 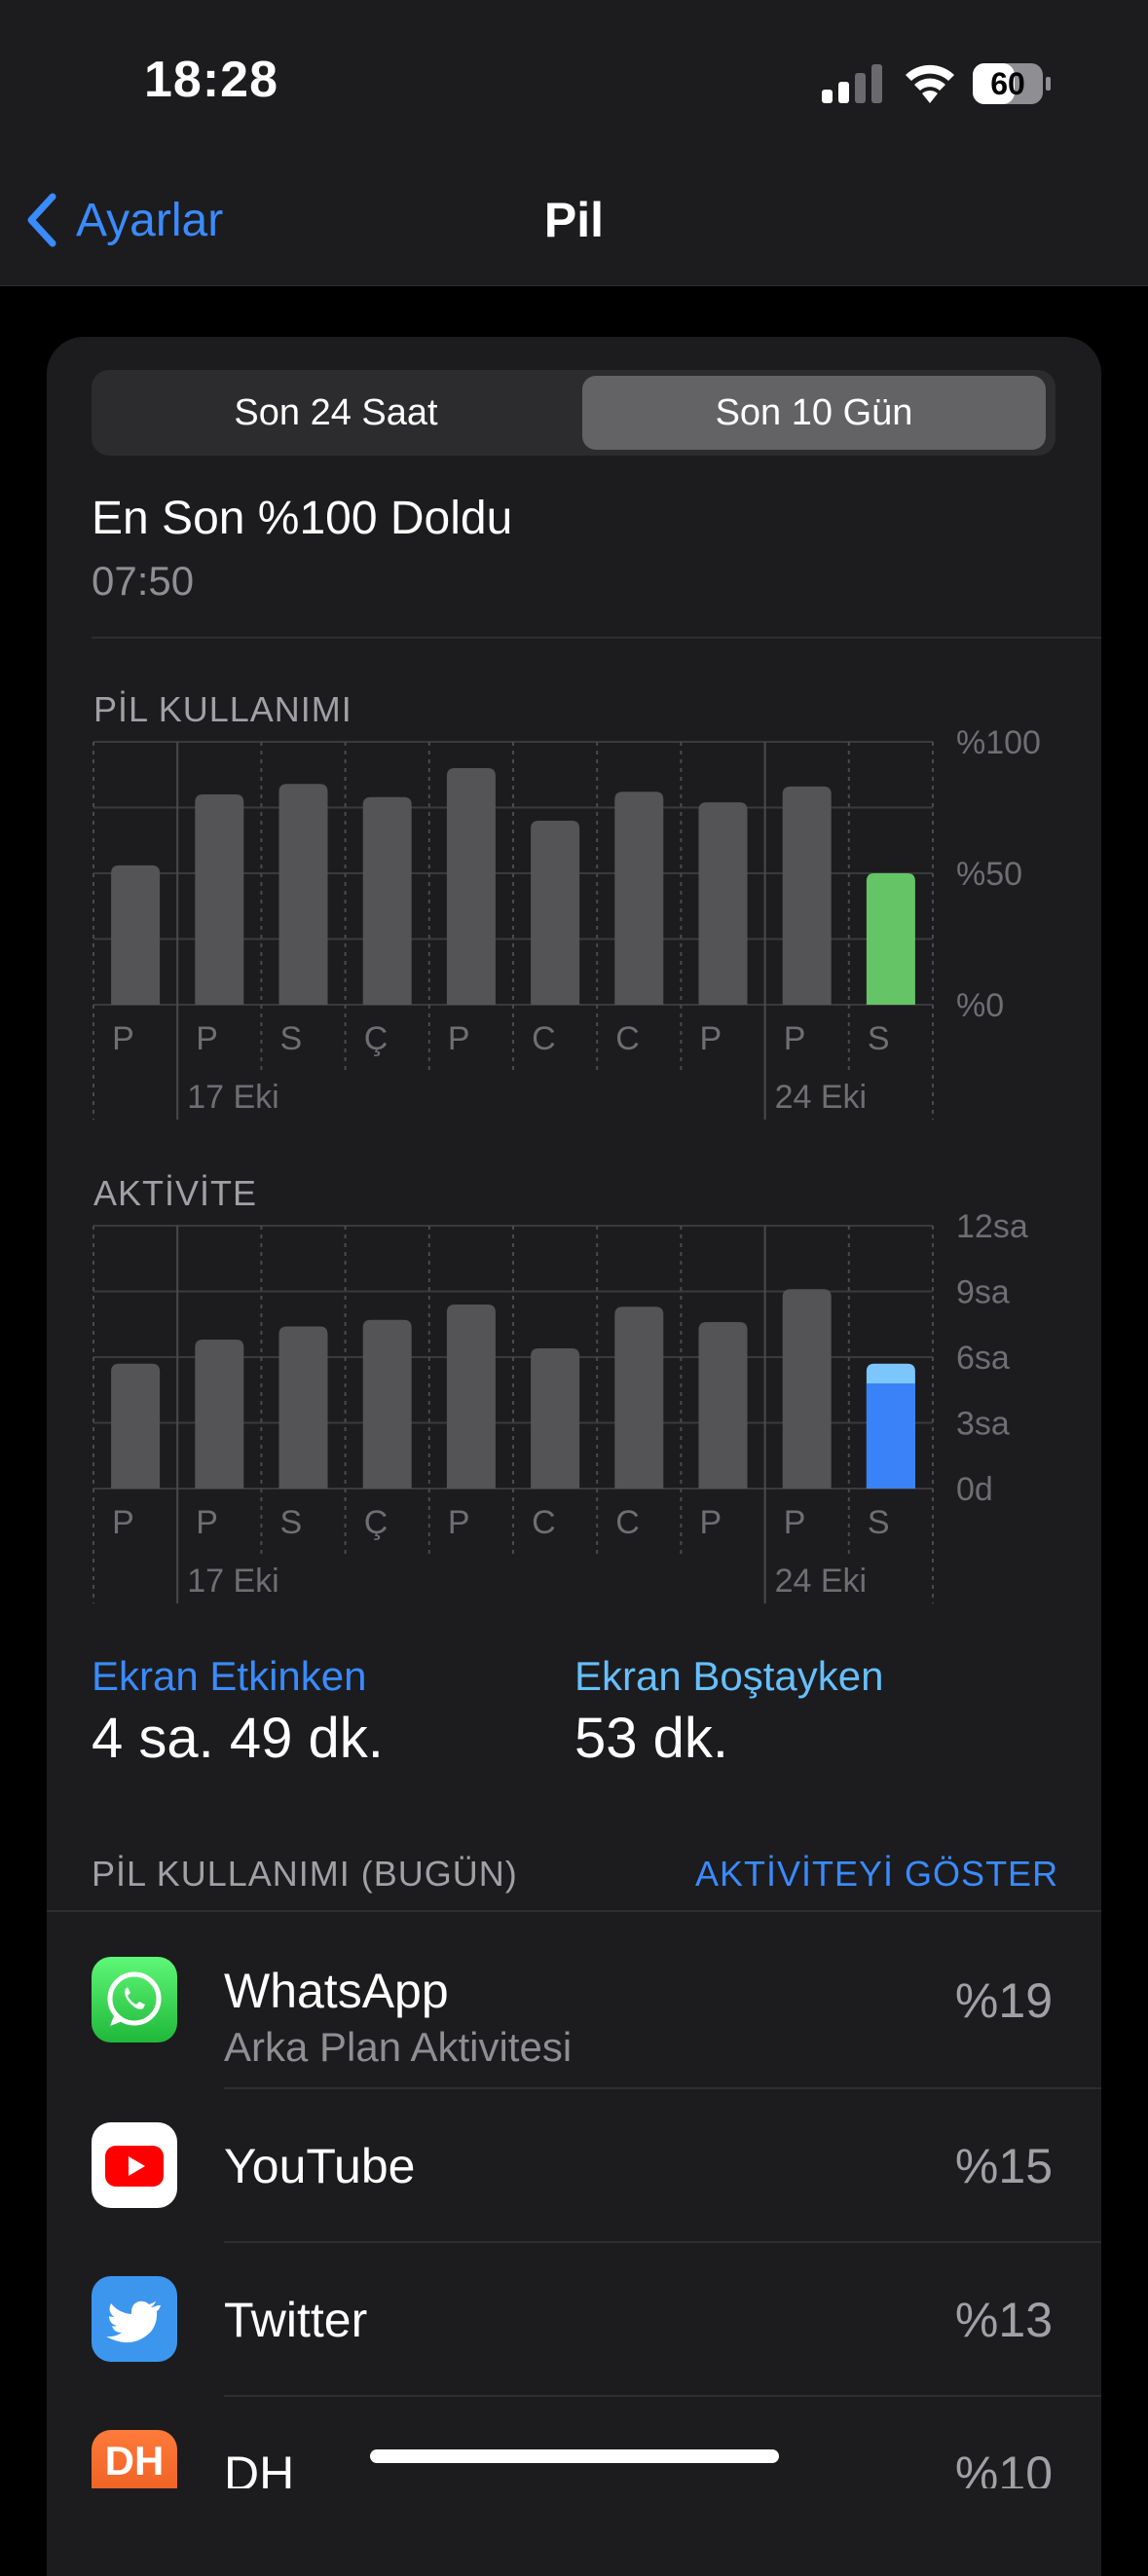 What do you see at coordinates (930, 83) in the screenshot?
I see `wifi-icon` at bounding box center [930, 83].